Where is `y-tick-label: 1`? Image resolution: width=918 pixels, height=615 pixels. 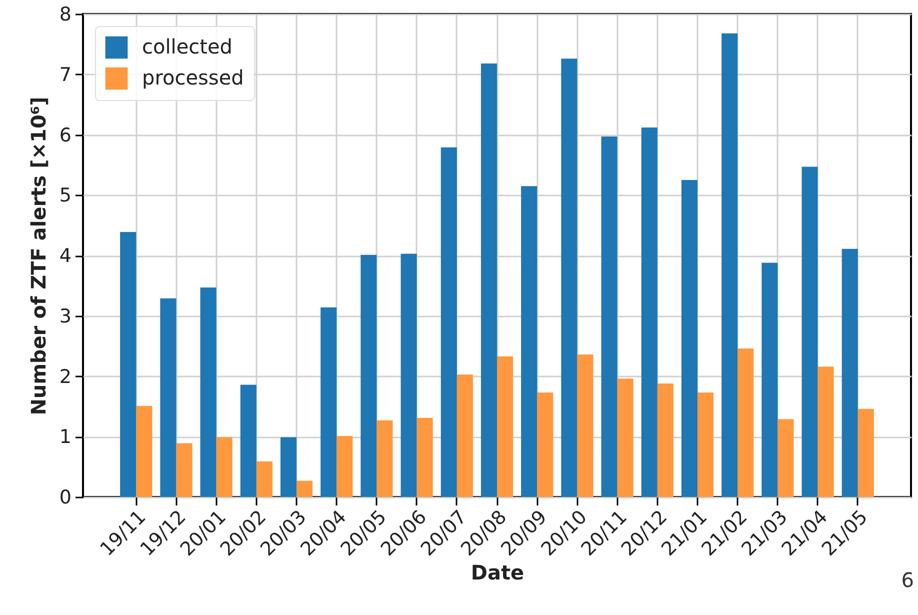
y-tick-label: 1 is located at coordinates (65, 437).